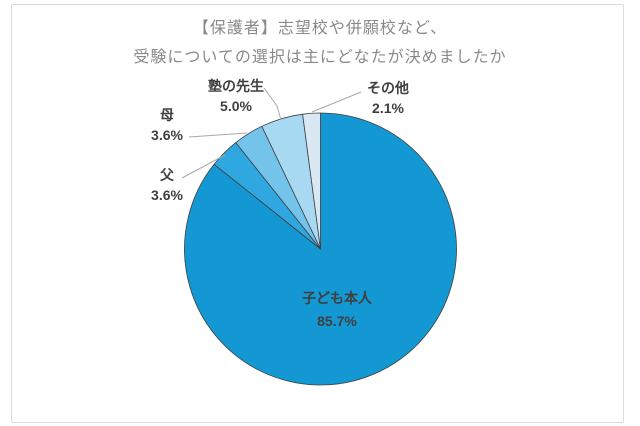 The width and height of the screenshot is (640, 426). What do you see at coordinates (337, 321) in the screenshot?
I see `slice-percent: 85.7%` at bounding box center [337, 321].